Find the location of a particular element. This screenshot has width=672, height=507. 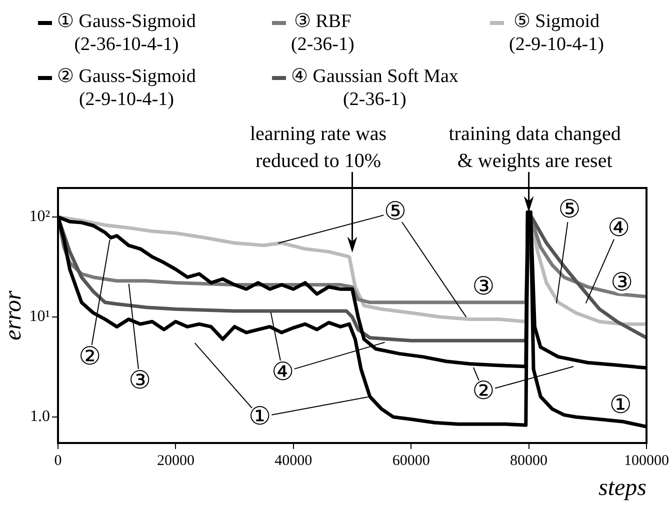

y-tick-label: 1.0 is located at coordinates (40, 417).